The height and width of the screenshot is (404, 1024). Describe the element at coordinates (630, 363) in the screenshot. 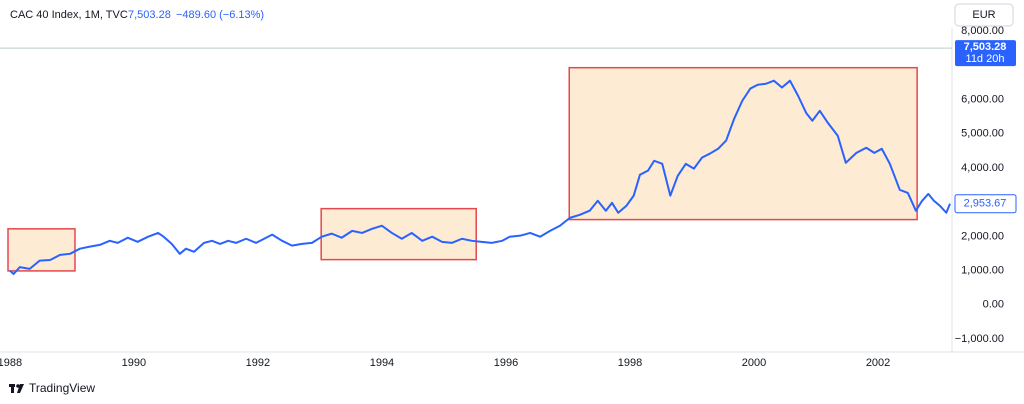

I see `x-tick-label: 1998` at that location.